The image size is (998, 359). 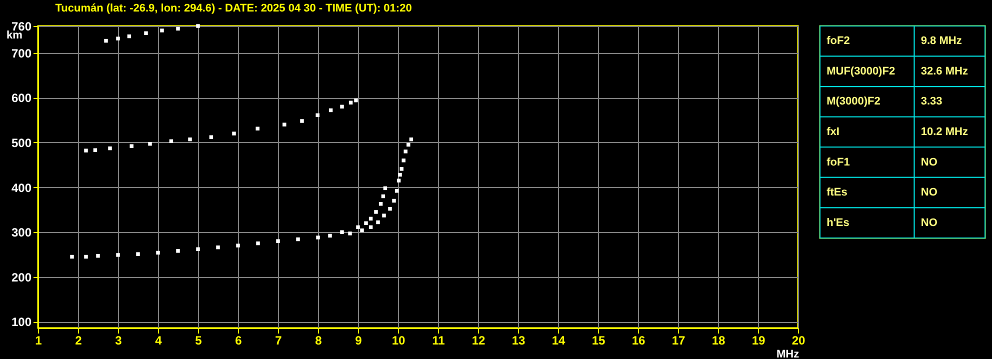 What do you see at coordinates (198, 341) in the screenshot?
I see `x-tick-label: 5` at bounding box center [198, 341].